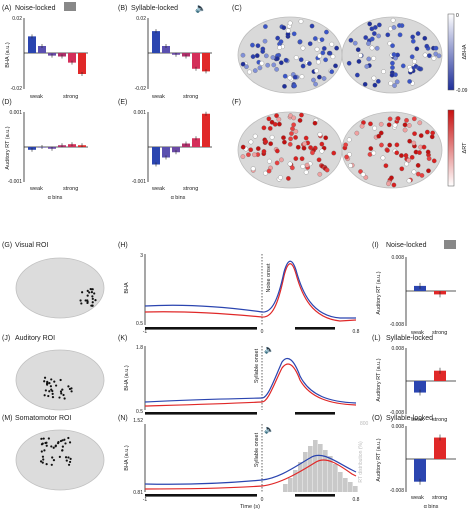  Describe the element at coordinates (417, 333) in the screenshot. I see `panel-i-weak: weak` at that location.